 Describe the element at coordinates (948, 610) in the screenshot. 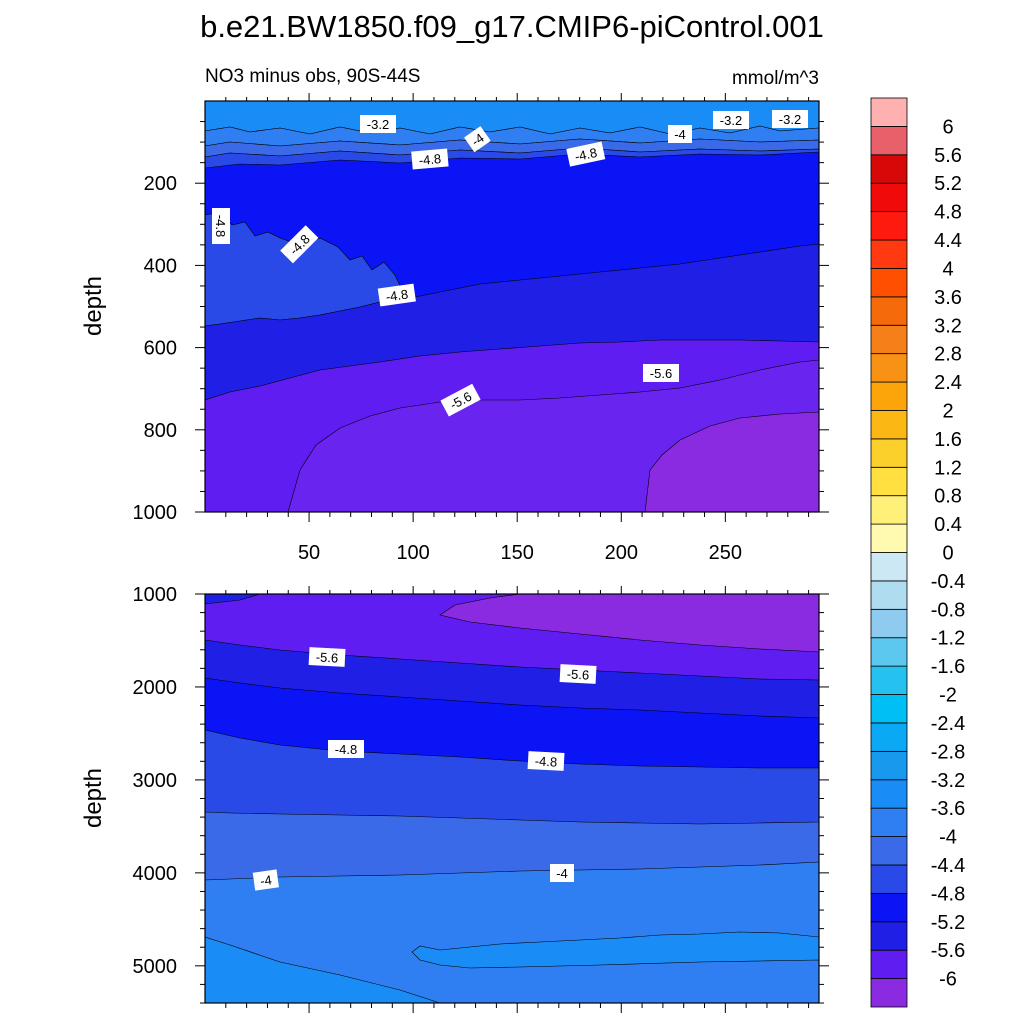

I see `colorbar-label: -0.8` at that location.